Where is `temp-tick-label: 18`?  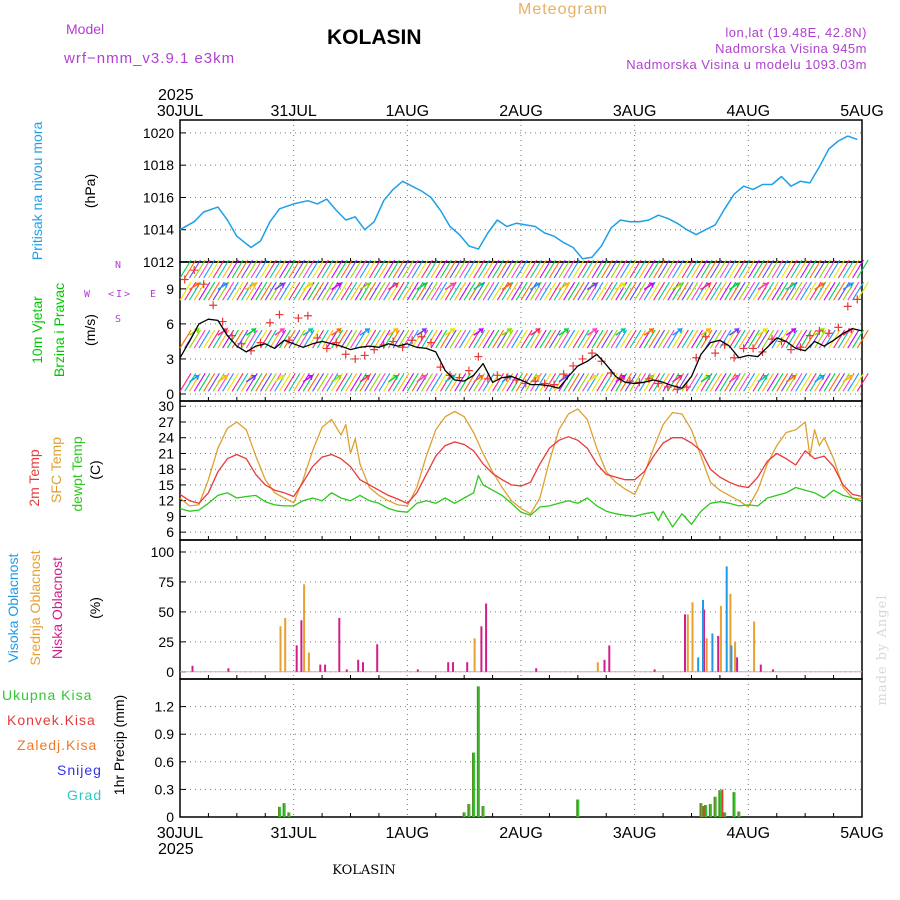 temp-tick-label: 18 is located at coordinates (166, 469).